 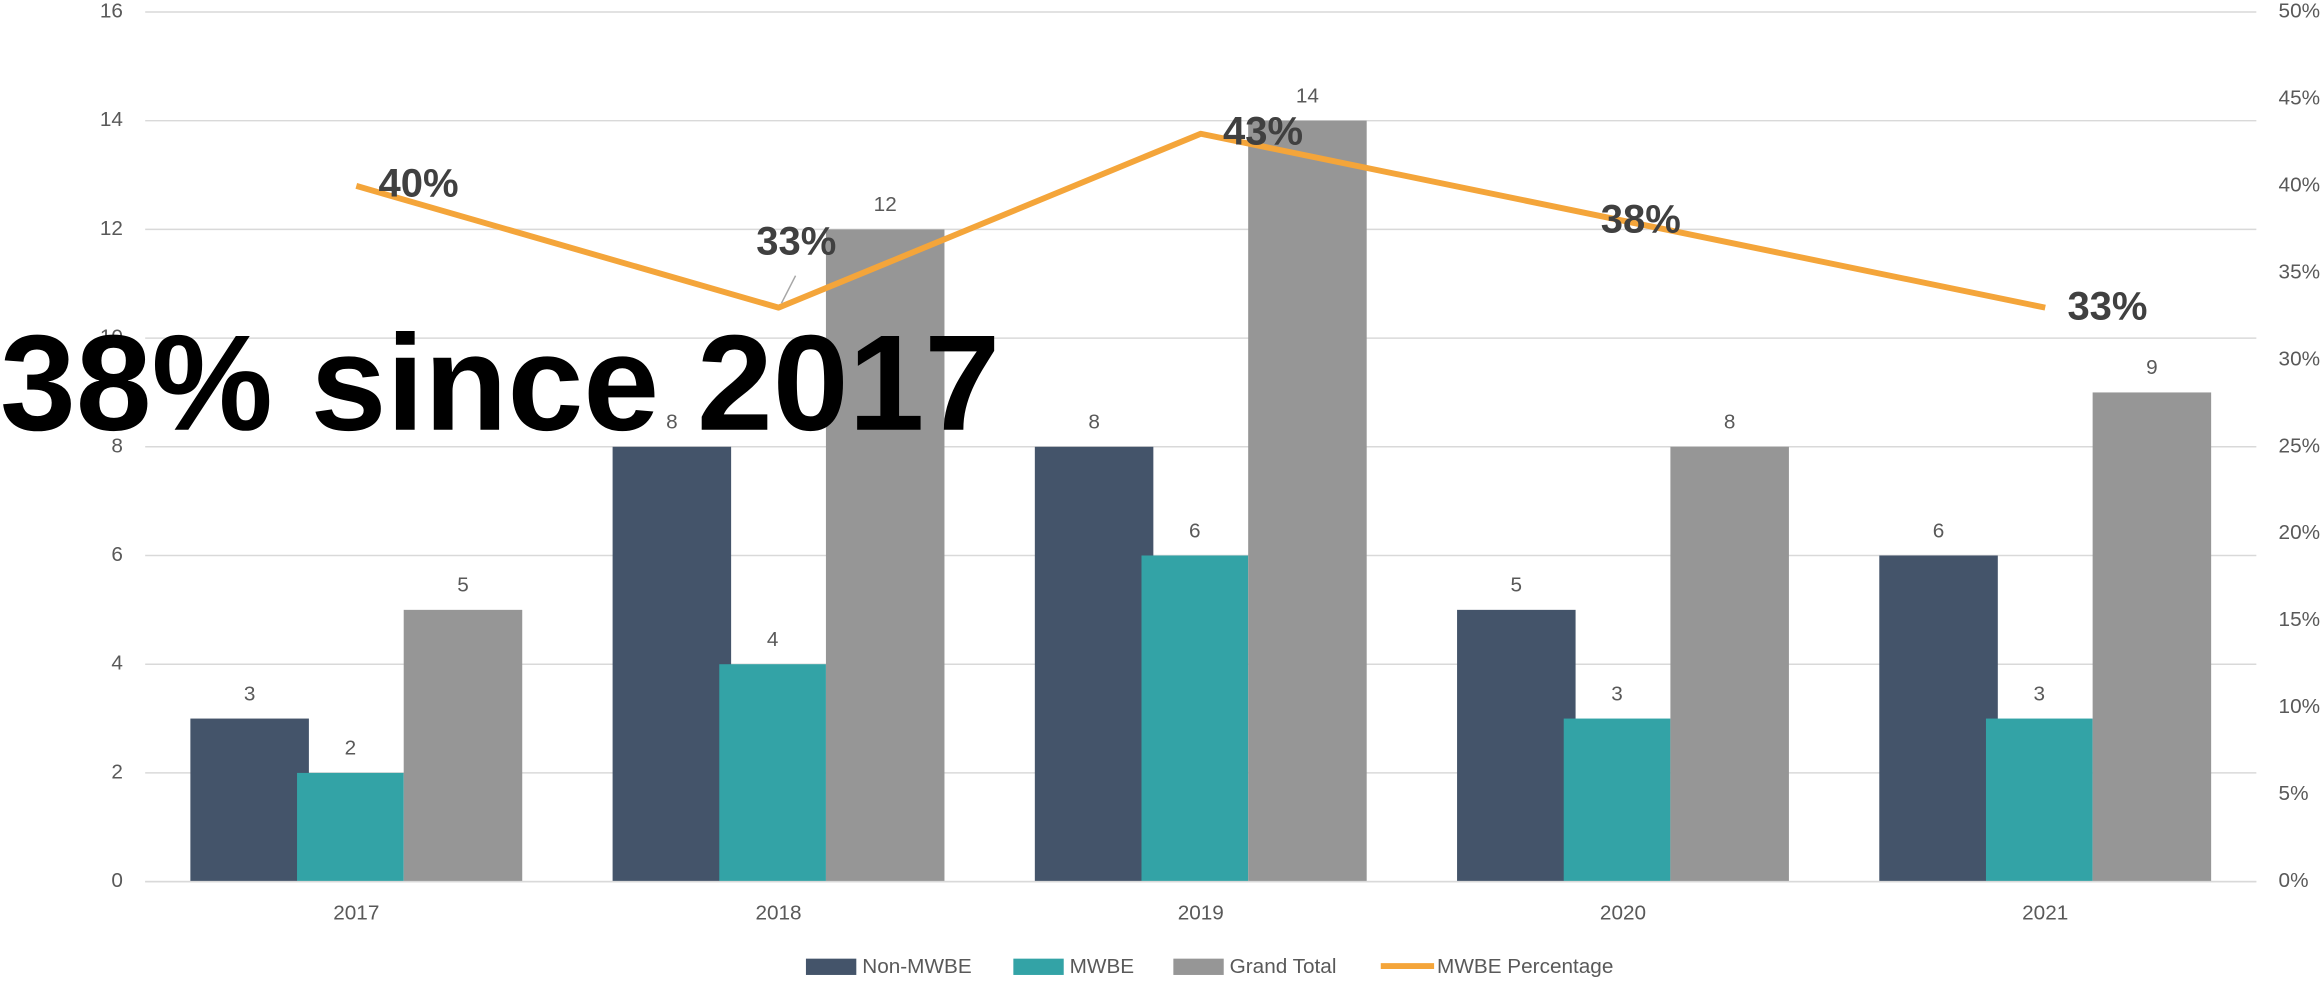 I want to click on annotation: 38% since 2017, so click(x=500, y=383).